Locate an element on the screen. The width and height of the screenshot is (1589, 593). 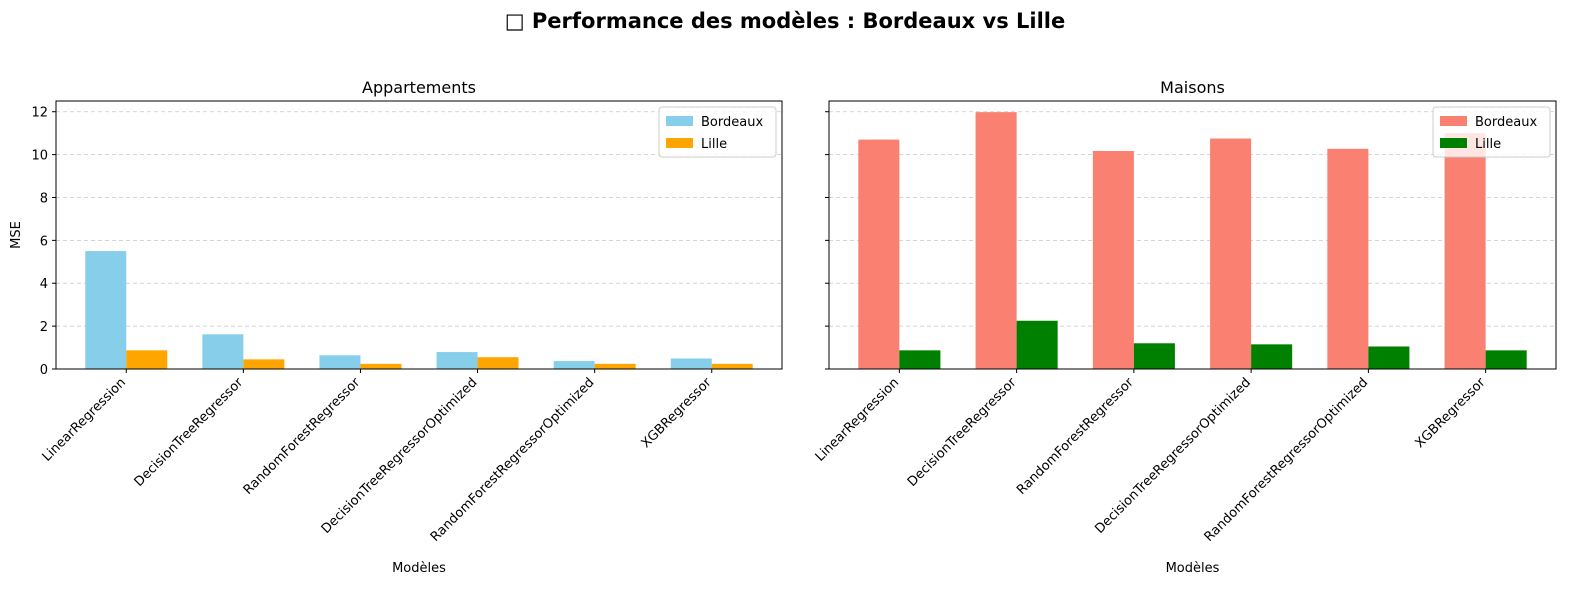
y-tick-label: 4 is located at coordinates (44, 284).